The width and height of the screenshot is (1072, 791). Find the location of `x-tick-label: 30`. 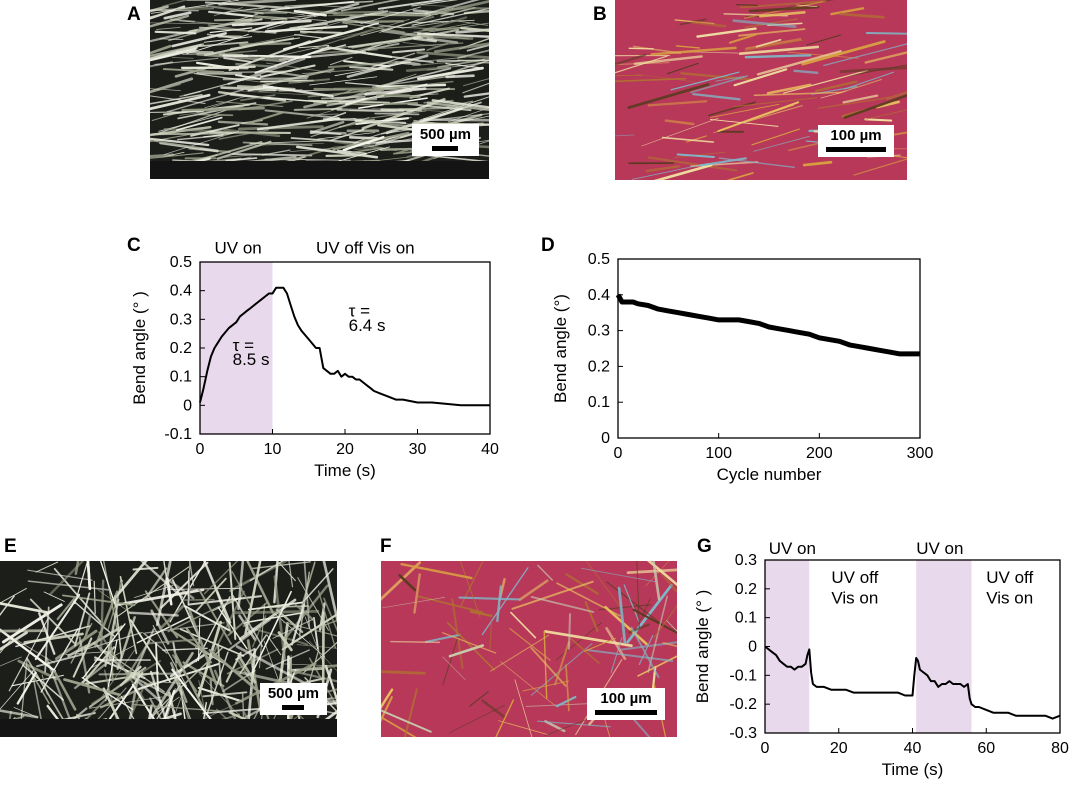

x-tick-label: 30 is located at coordinates (418, 449).